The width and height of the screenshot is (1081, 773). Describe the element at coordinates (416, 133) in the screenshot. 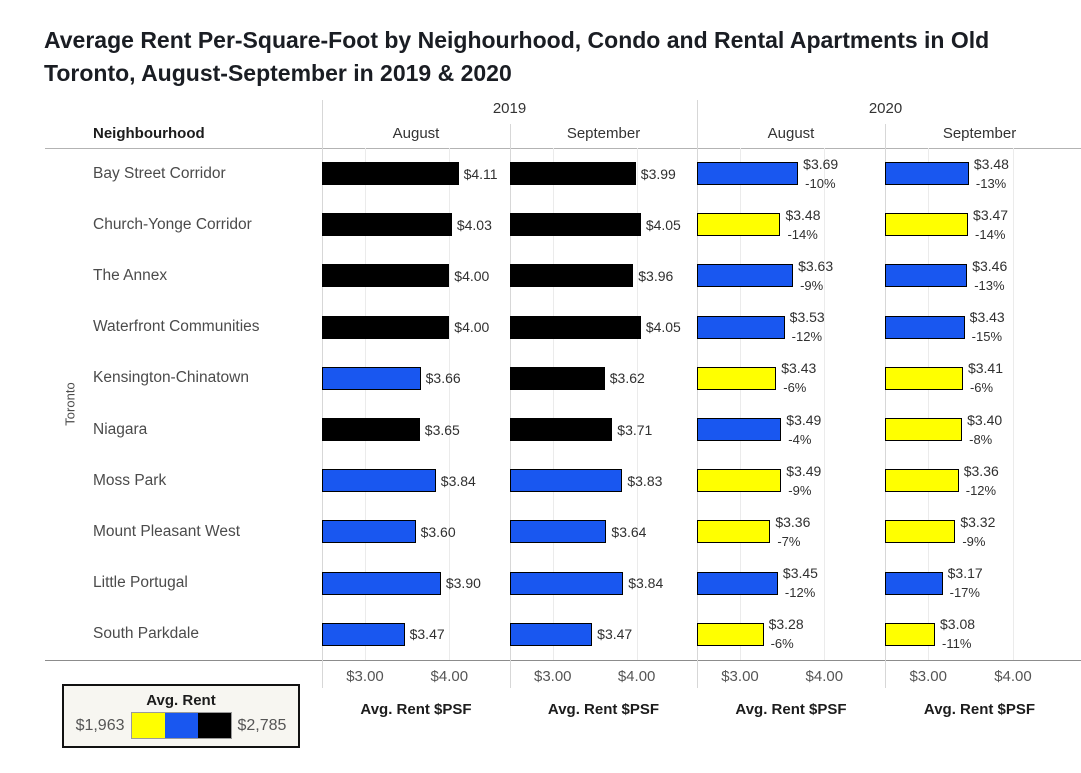

I see `month-header-aug-2019: August` at that location.